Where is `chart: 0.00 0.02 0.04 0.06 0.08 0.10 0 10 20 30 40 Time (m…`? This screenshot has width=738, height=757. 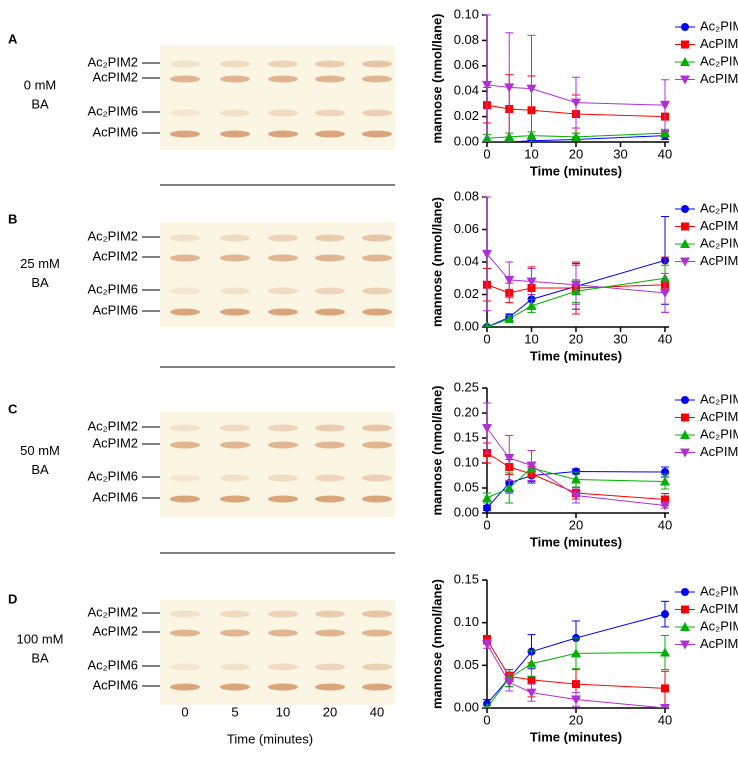 chart: 0.00 0.02 0.04 0.06 0.08 0.10 0 10 20 30 40 Time (m… is located at coordinates (583, 92).